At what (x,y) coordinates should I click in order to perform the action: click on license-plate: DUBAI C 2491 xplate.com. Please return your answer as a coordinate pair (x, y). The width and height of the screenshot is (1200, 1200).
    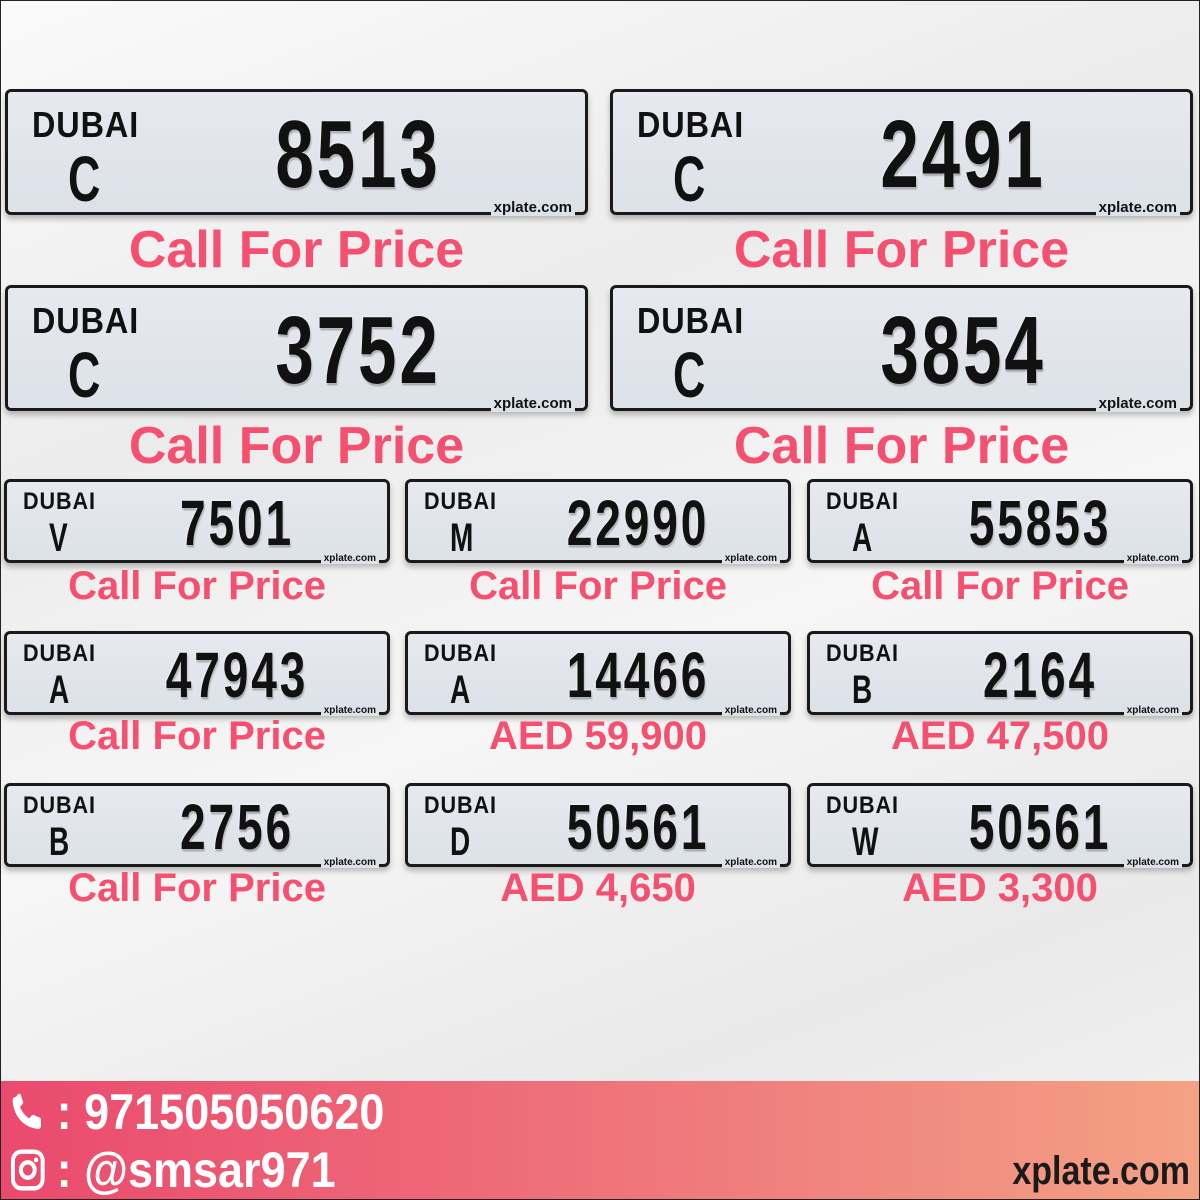
    Looking at the image, I should click on (901, 152).